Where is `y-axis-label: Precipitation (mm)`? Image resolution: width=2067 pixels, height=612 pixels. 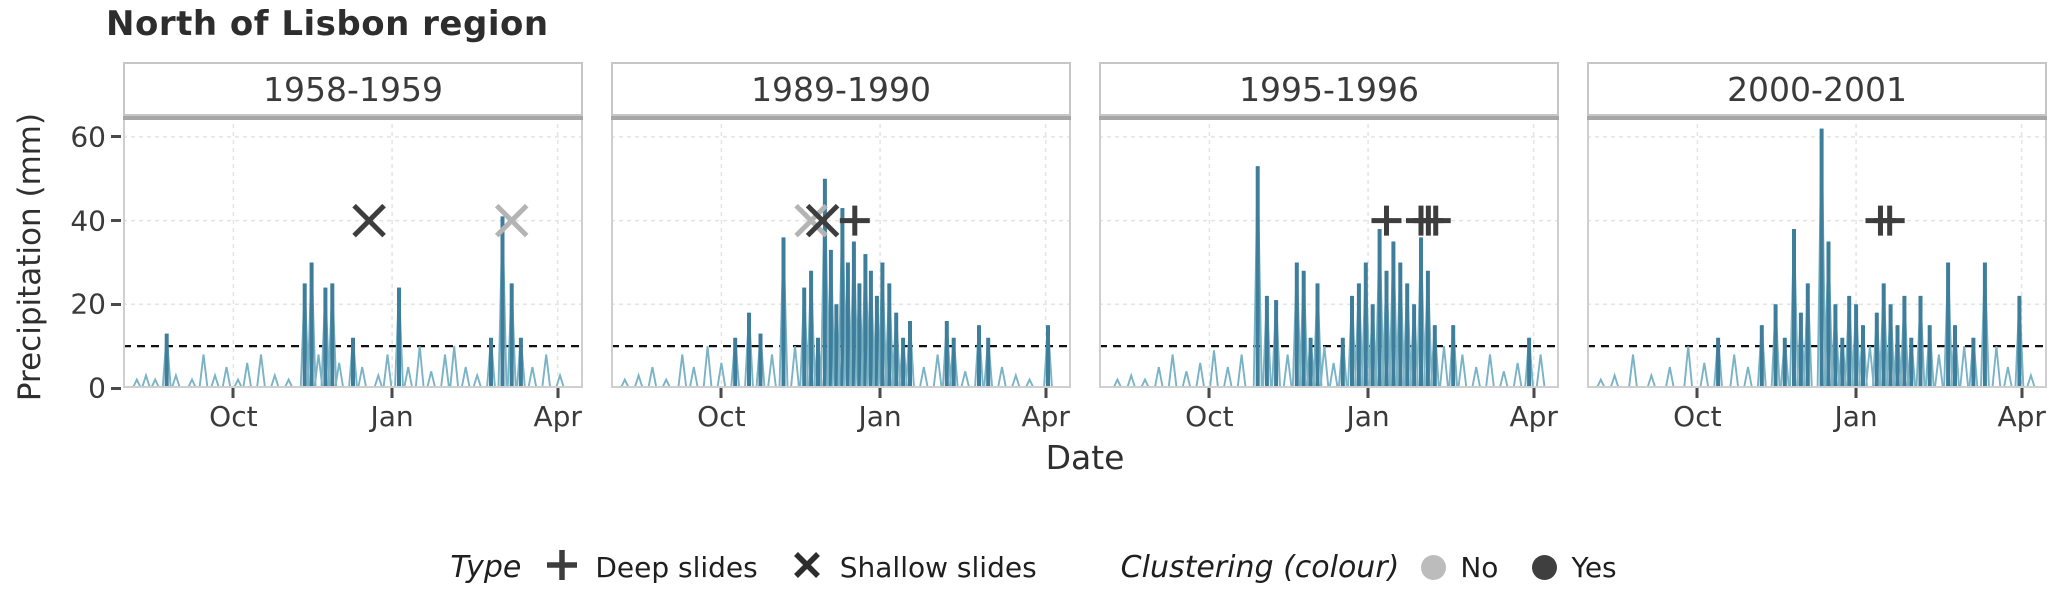
y-axis-label: Precipitation (mm) is located at coordinates (30, 257).